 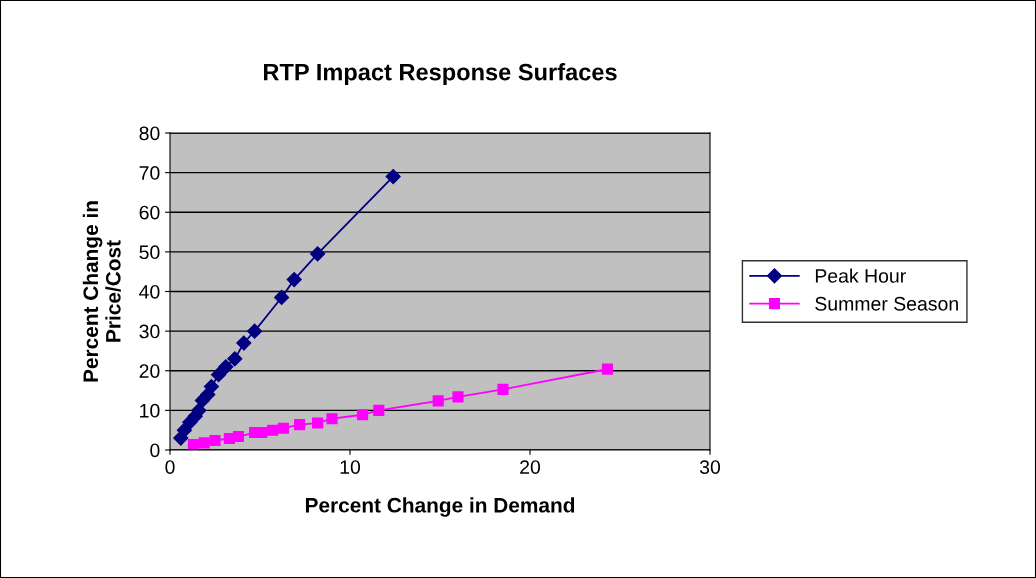 I want to click on y-tick-label: 20, so click(x=149, y=371).